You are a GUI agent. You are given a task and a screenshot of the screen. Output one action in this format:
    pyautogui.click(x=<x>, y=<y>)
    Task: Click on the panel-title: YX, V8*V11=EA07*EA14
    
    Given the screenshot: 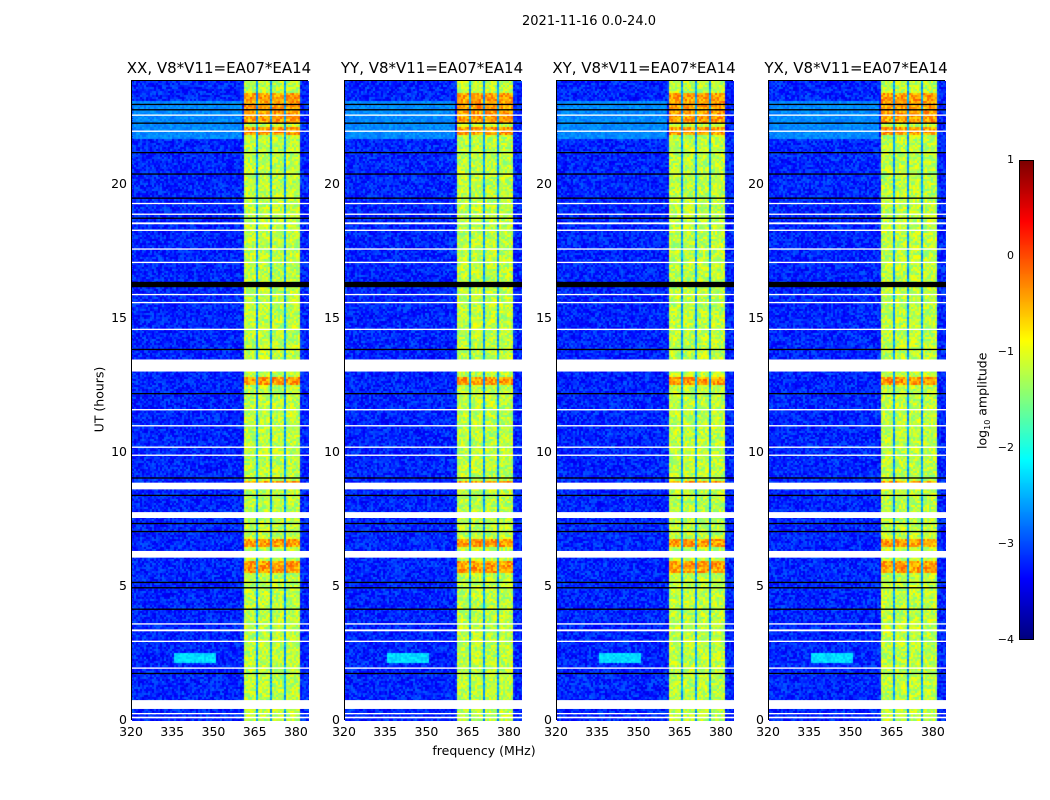 What is the action you would take?
    pyautogui.click(x=856, y=68)
    